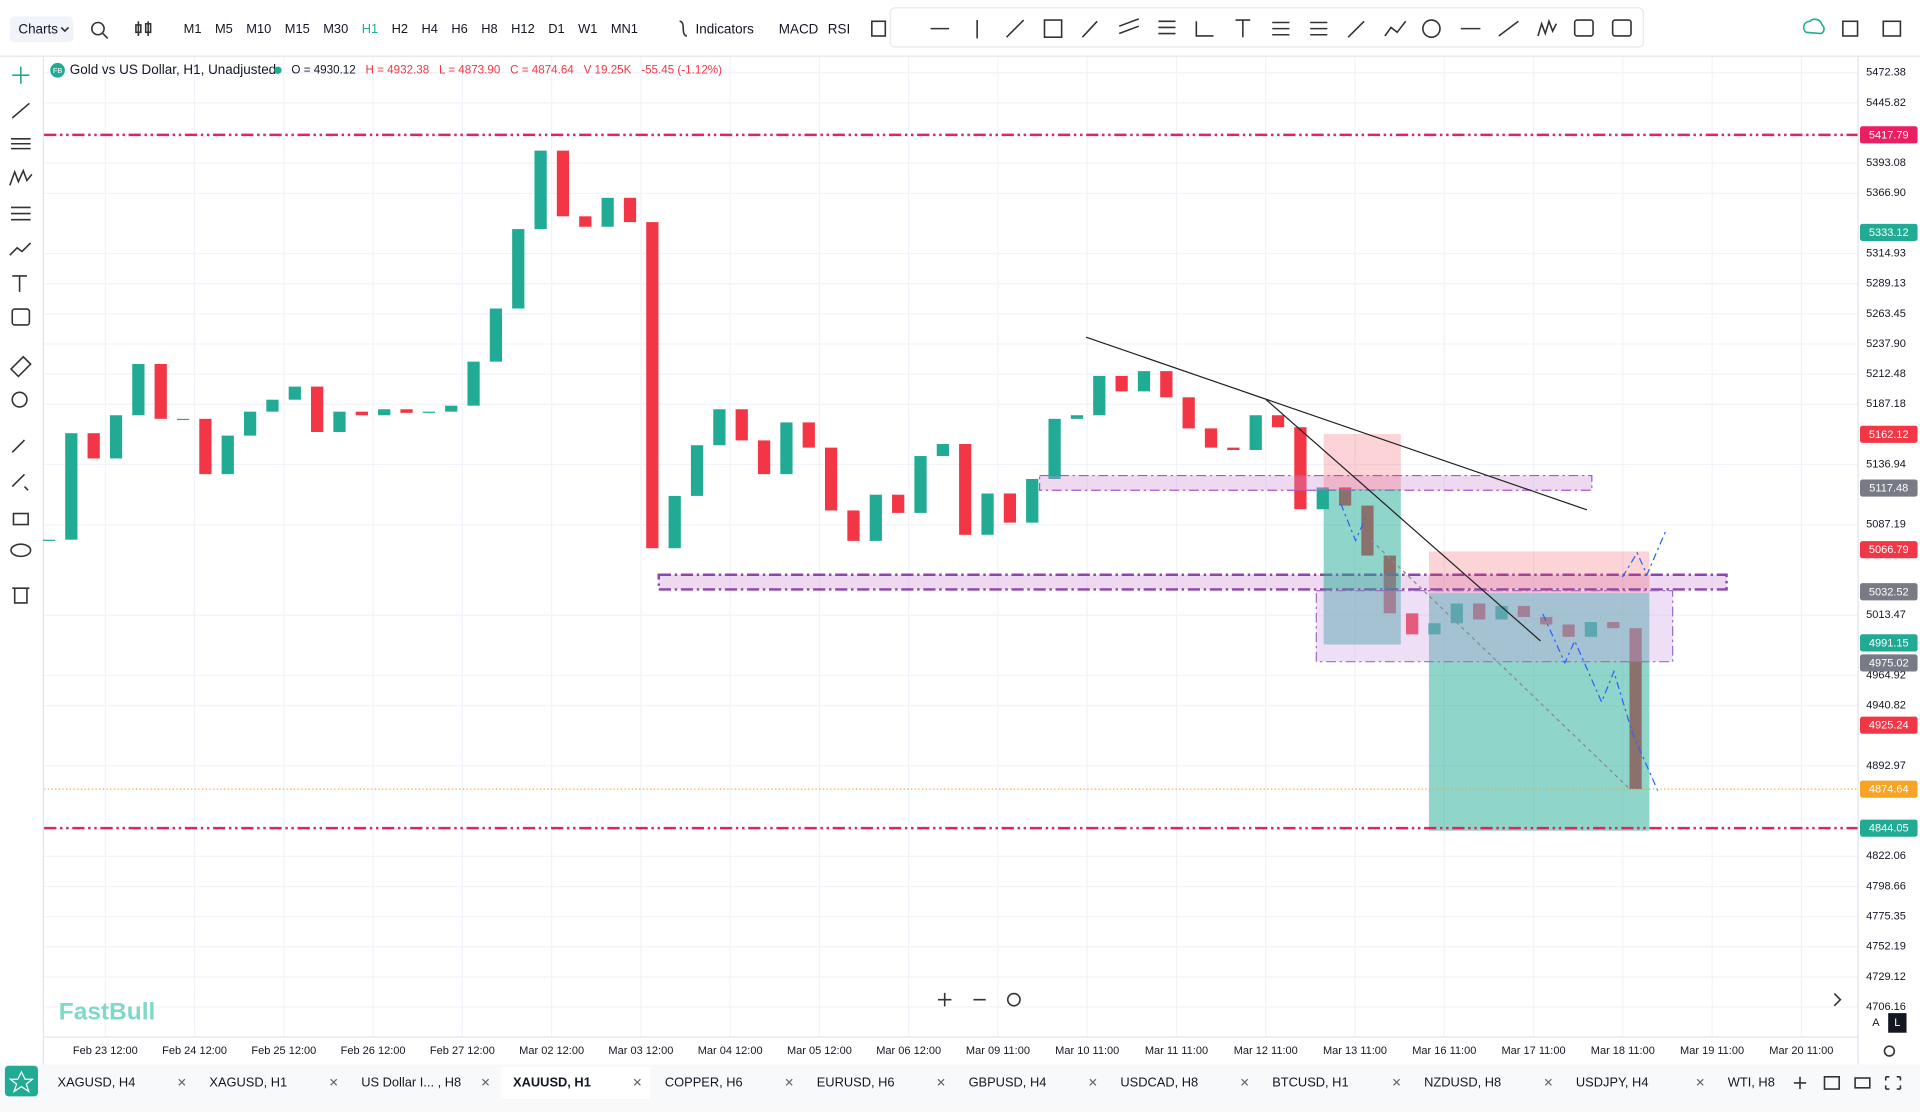 The image size is (1920, 1114). Describe the element at coordinates (21, 550) in the screenshot. I see `eye-tool` at that location.